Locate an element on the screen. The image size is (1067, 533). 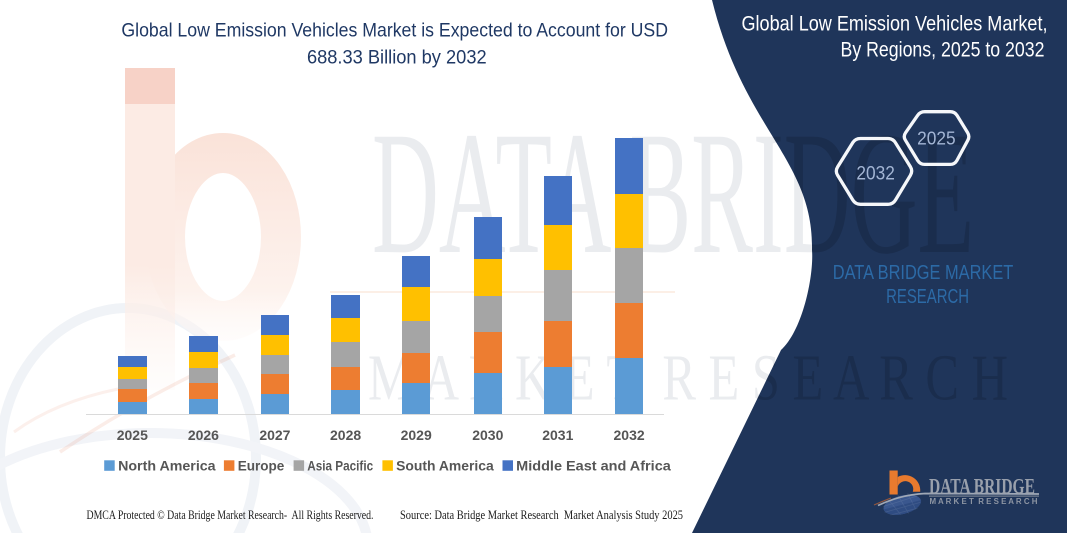
svg-text: 2025 is located at coordinates (936, 137).